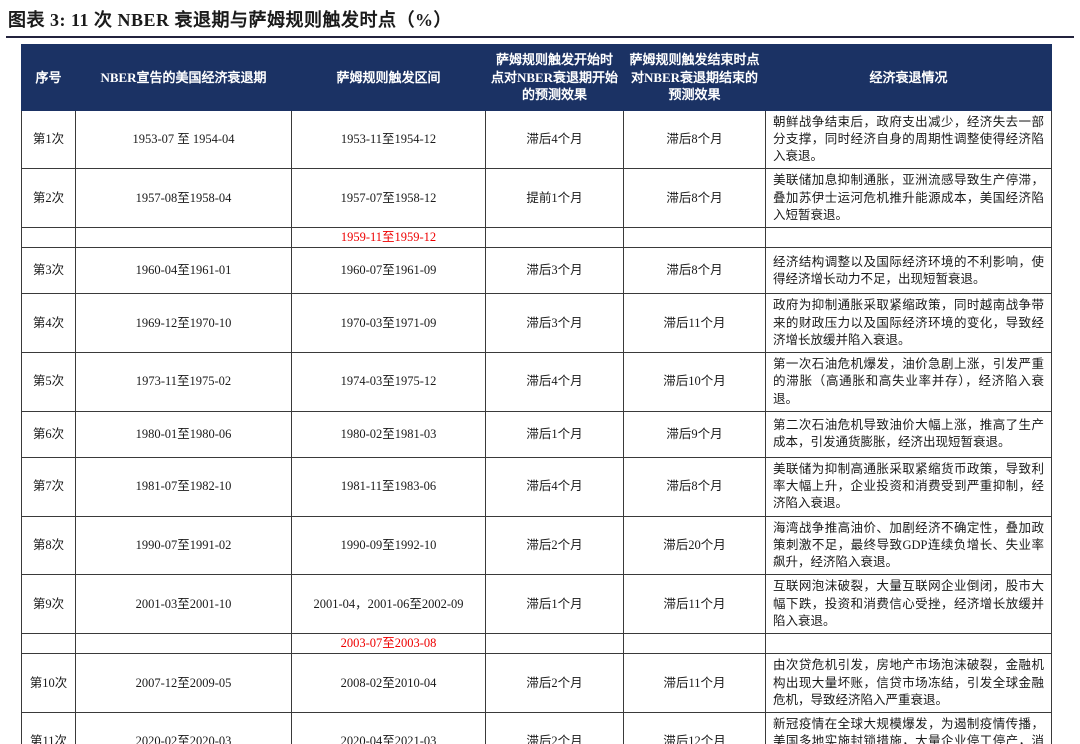 The width and height of the screenshot is (1080, 744). Describe the element at coordinates (48, 382) in the screenshot. I see `cell-seq: 第5次` at that location.